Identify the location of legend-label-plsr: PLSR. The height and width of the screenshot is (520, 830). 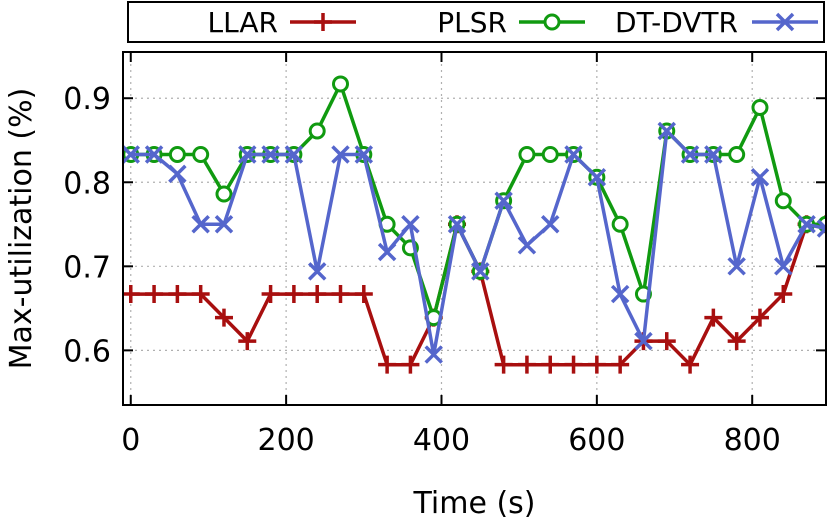
(472, 22).